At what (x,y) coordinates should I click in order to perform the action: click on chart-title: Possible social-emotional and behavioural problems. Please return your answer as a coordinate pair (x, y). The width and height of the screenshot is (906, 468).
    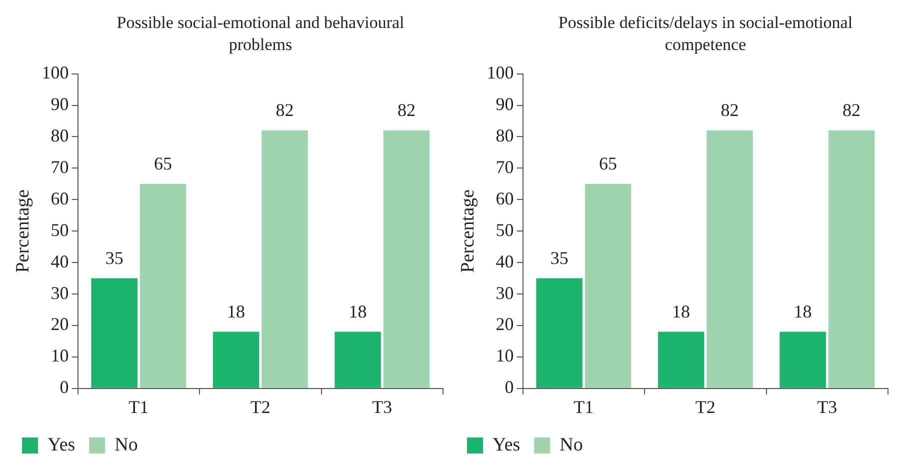
    Looking at the image, I should click on (261, 34).